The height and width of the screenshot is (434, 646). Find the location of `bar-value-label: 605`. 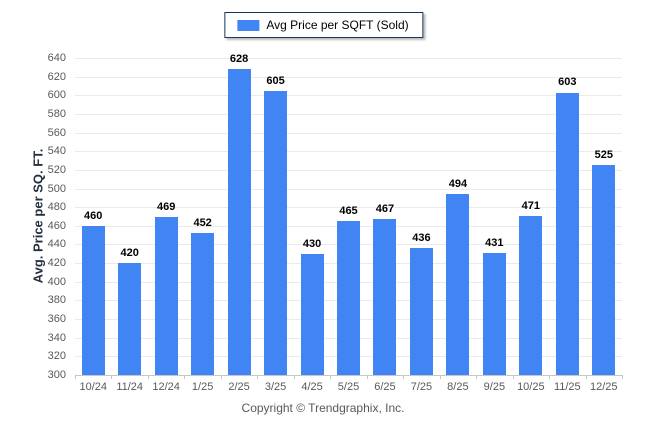

bar-value-label: 605 is located at coordinates (275, 80).